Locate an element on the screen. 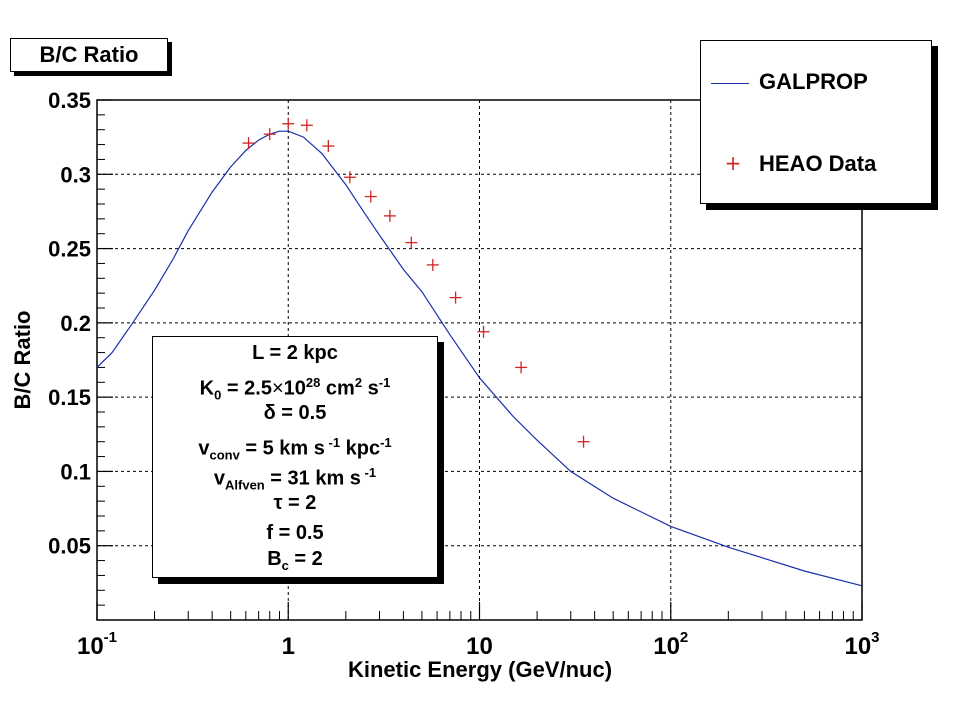 This screenshot has height=720, width=960. x-tick-label: 10² is located at coordinates (670, 644).